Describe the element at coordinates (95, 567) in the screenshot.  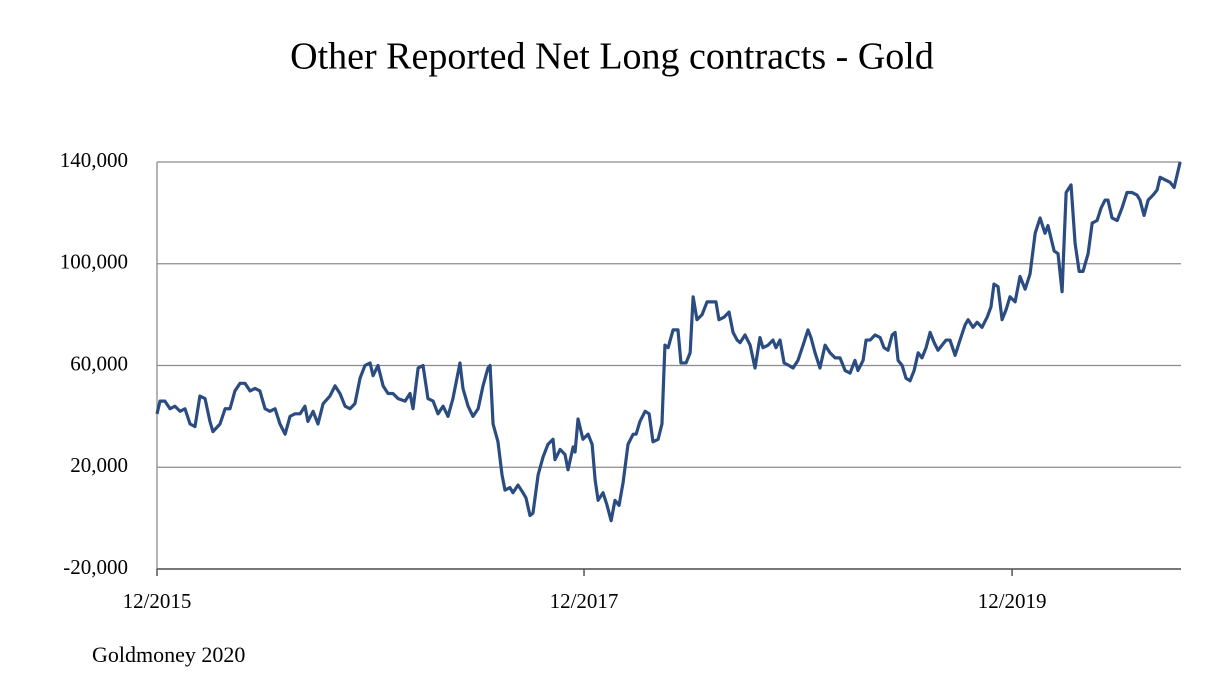
I see `y-tick-label: -20,000` at that location.